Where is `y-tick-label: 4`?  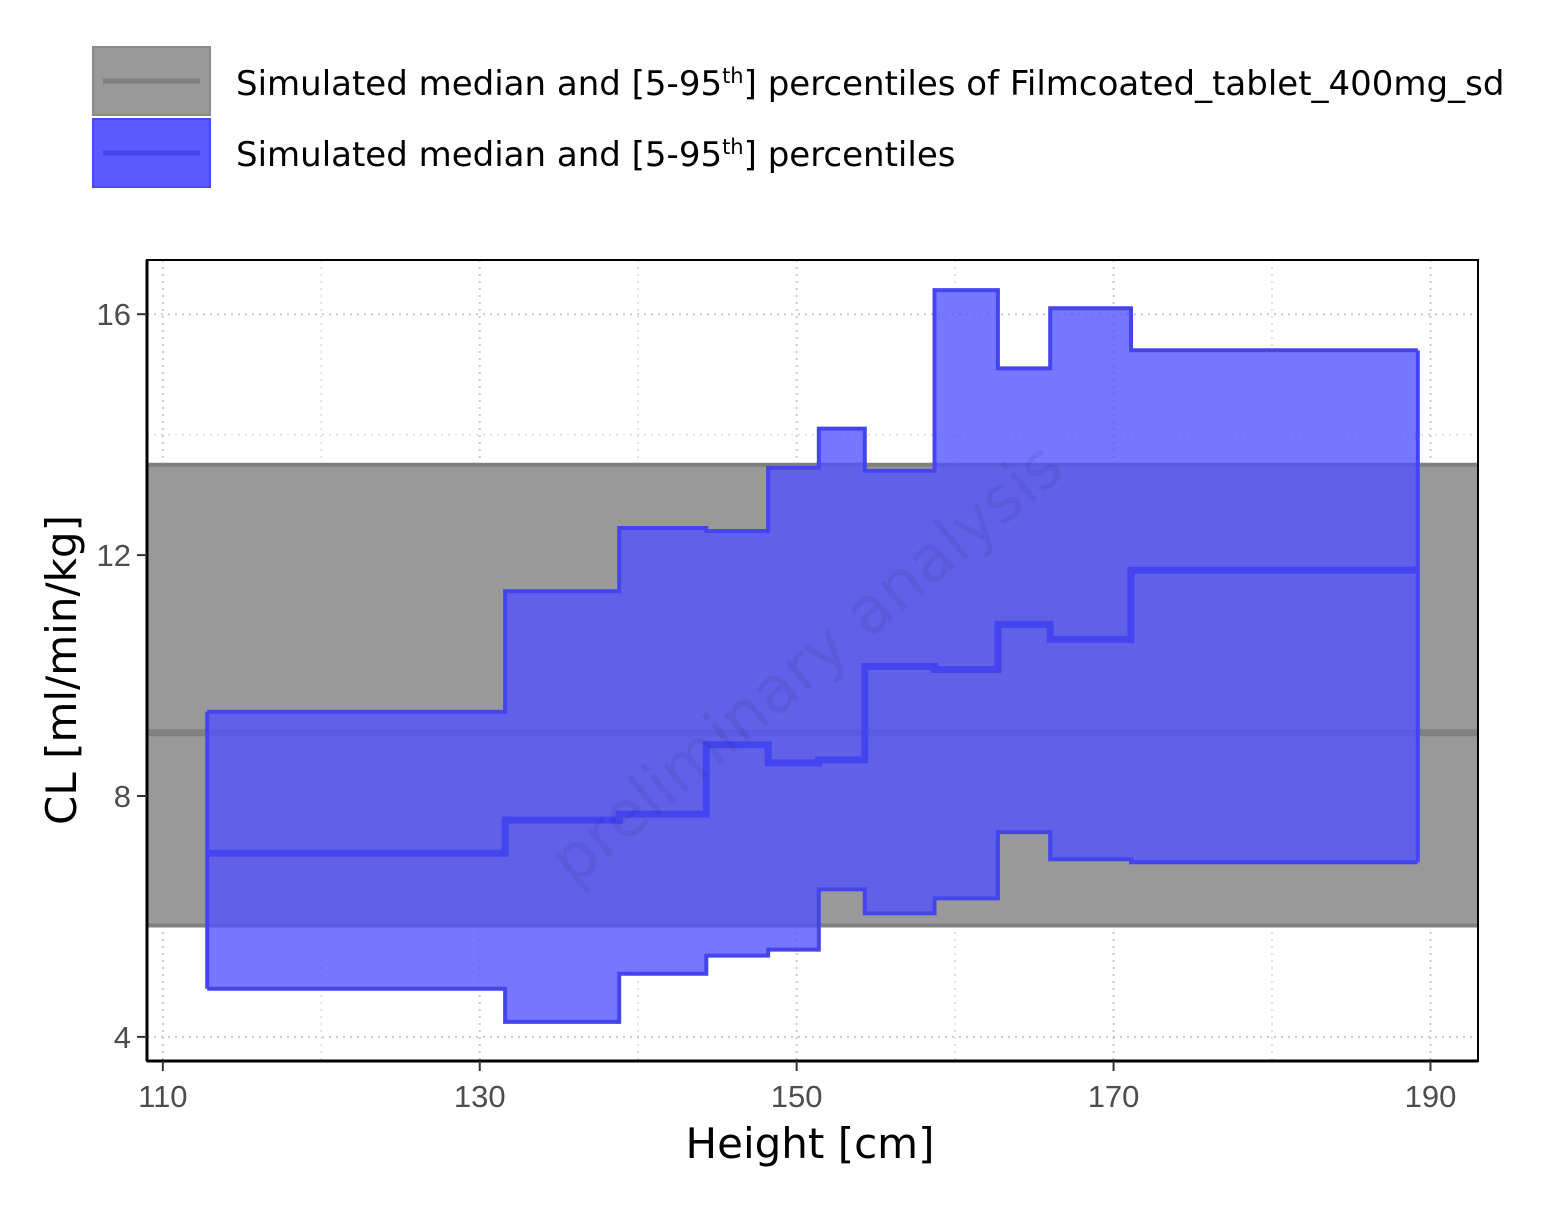
y-tick-label: 4 is located at coordinates (122, 1037).